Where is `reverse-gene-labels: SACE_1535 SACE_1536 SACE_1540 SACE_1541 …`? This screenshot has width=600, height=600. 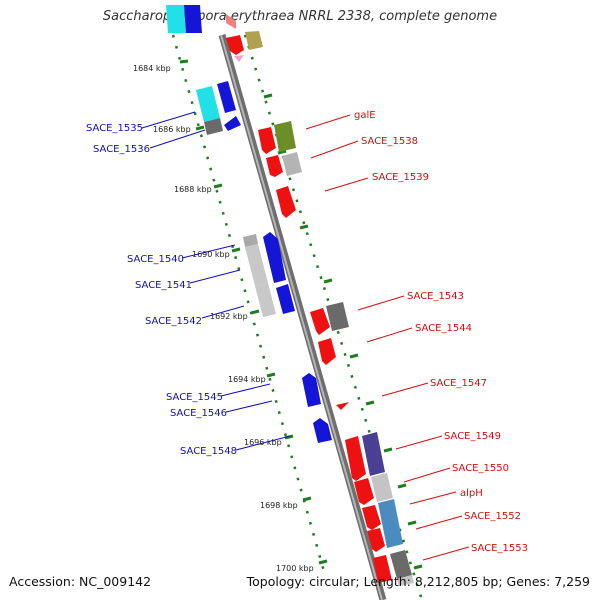 reverse-gene-labels: SACE_1535 SACE_1536 SACE_1540 SACE_1541 … is located at coordinates (161, 290).